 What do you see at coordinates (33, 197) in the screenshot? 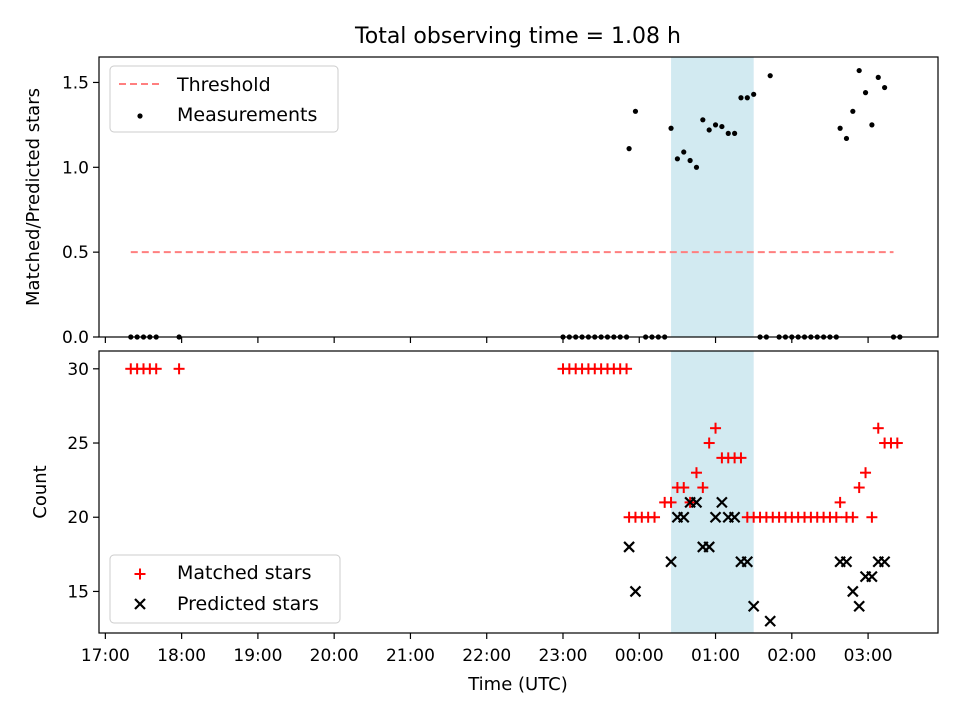
I see `ratio-y-axis-label: Matched/Predicted stars` at bounding box center [33, 197].